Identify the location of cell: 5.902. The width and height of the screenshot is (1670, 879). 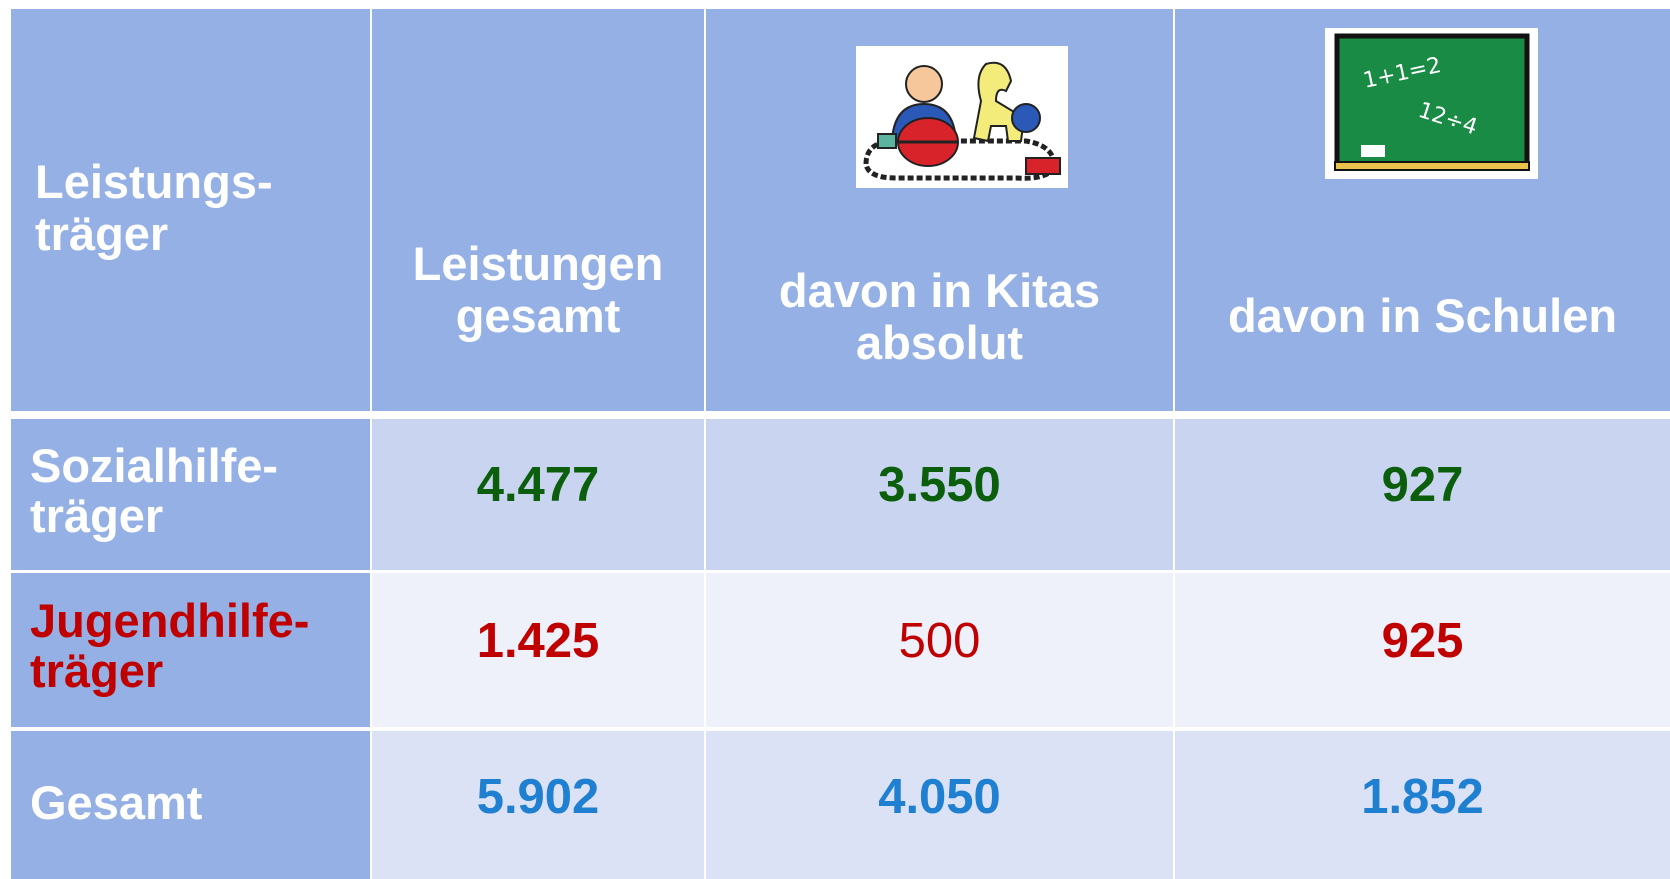
(538, 805).